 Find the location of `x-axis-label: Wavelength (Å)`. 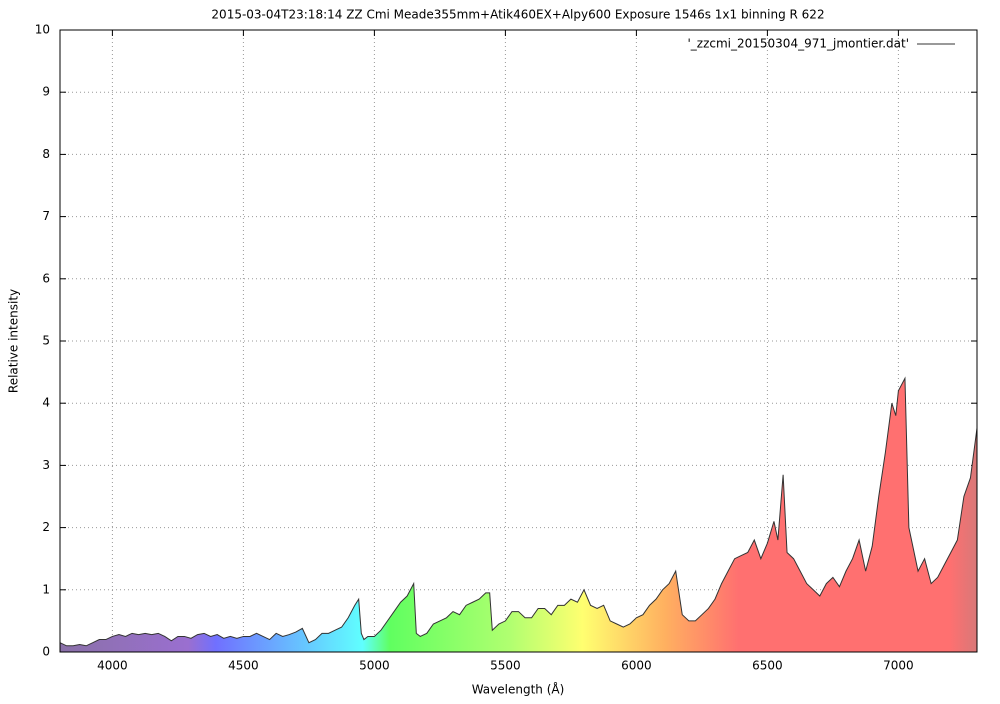

x-axis-label: Wavelength (Å) is located at coordinates (518, 689).